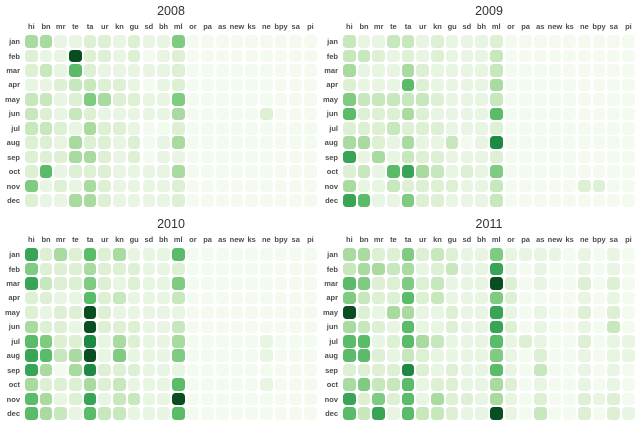  Describe the element at coordinates (178, 240) in the screenshot. I see `column-label-ml: ml` at that location.